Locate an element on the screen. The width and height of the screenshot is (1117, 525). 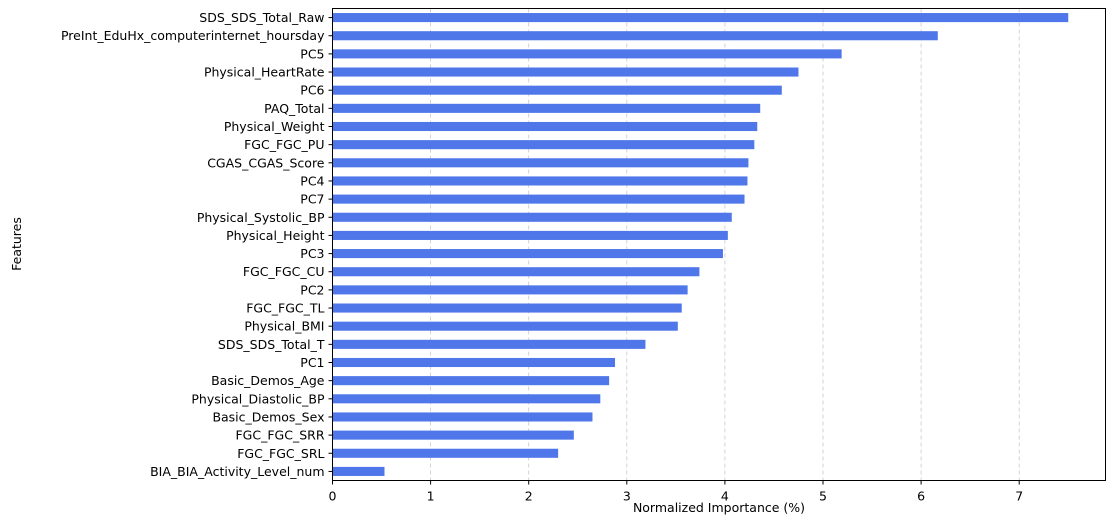
x-tick-label: 2 is located at coordinates (529, 496).